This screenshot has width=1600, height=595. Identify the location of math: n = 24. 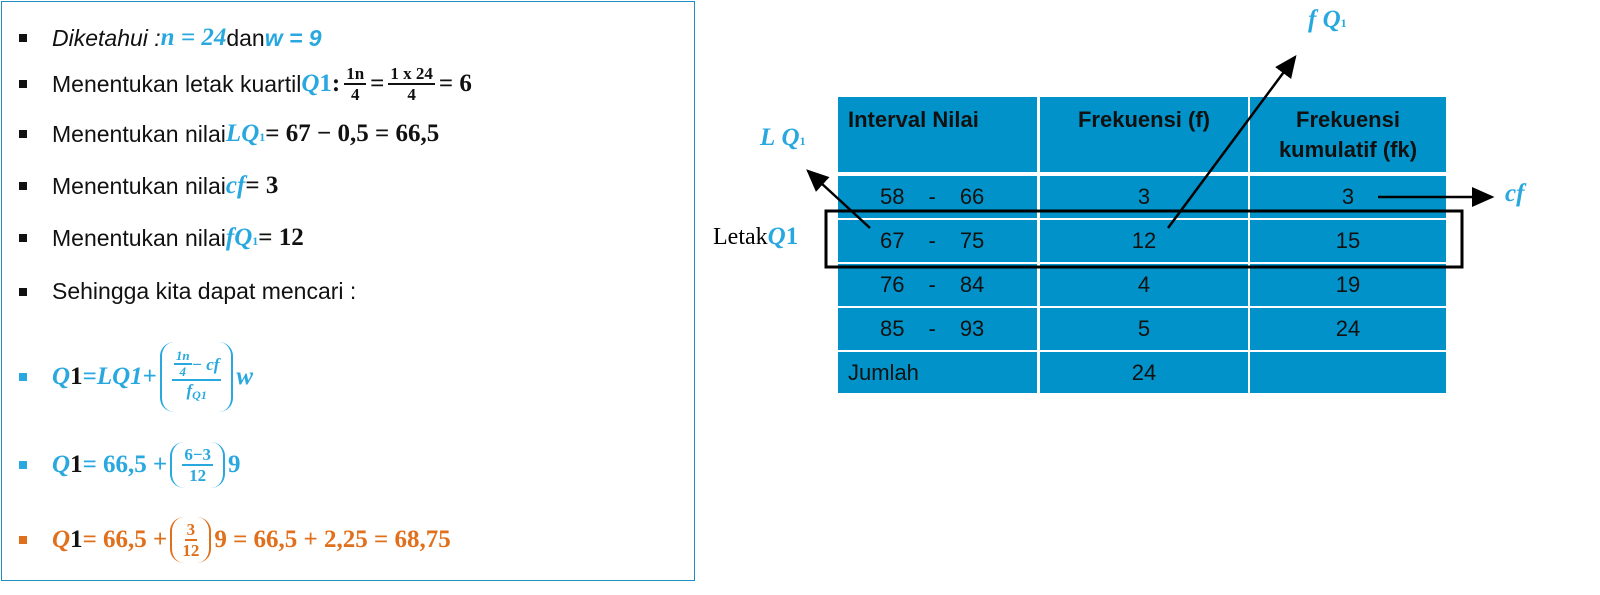
(193, 37).